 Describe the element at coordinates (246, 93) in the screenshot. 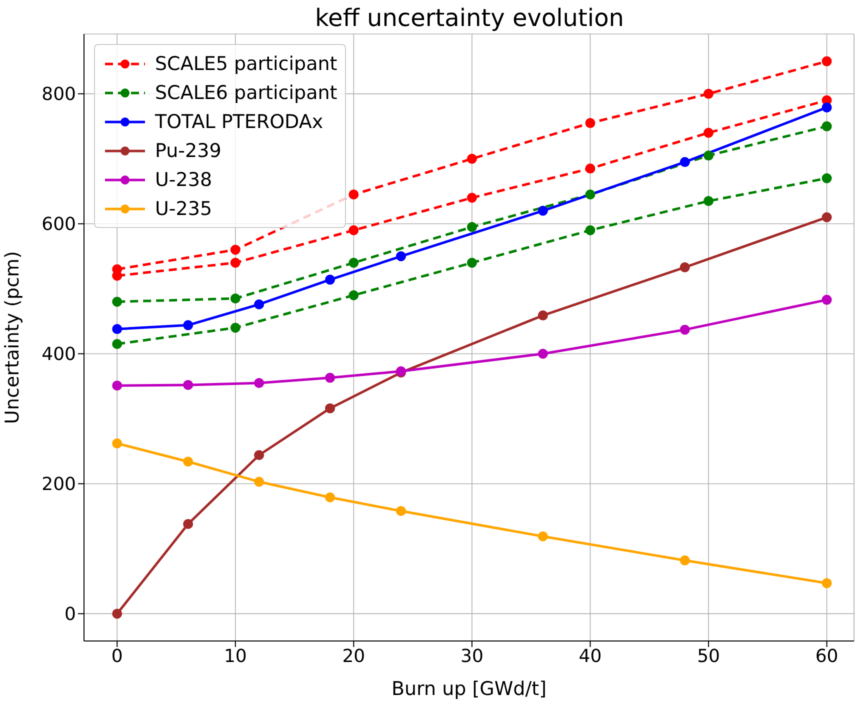

I see `legend-label: SCALE6 participant` at that location.